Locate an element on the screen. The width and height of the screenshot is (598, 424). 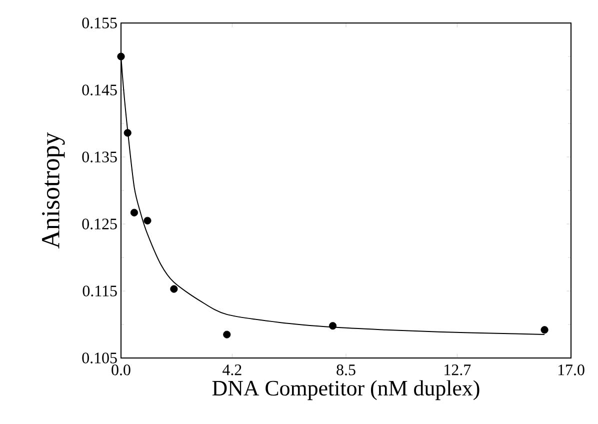
y-tick-label: 0.105 is located at coordinates (99, 358).